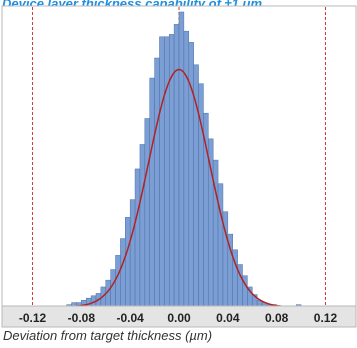 The width and height of the screenshot is (357, 348). I want to click on x-tick-label: -0.08, so click(82, 318).